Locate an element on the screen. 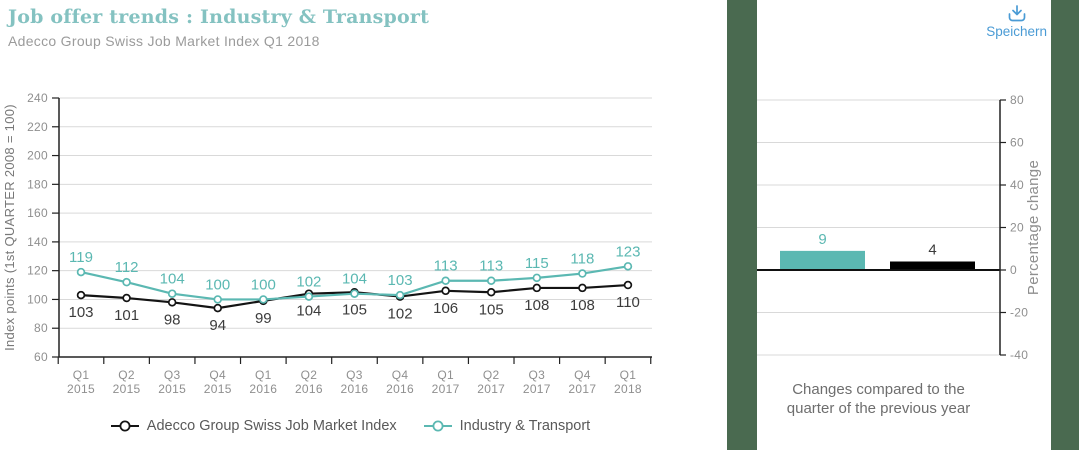 The width and height of the screenshot is (1079, 450). data-label: 108 is located at coordinates (582, 305).